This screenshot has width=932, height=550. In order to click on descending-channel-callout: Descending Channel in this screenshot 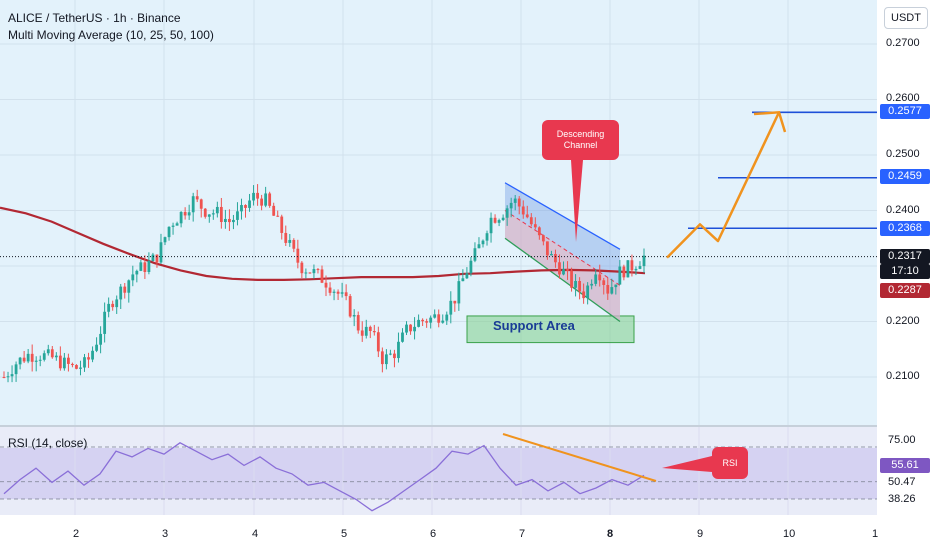, I will do `click(580, 140)`.